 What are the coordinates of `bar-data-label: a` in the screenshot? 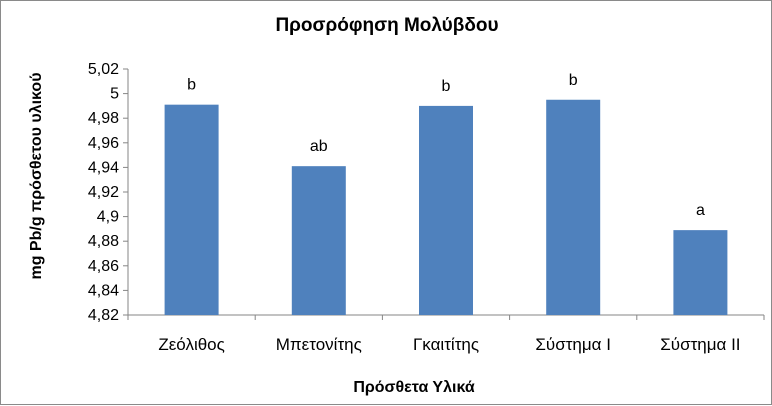 It's located at (700, 210).